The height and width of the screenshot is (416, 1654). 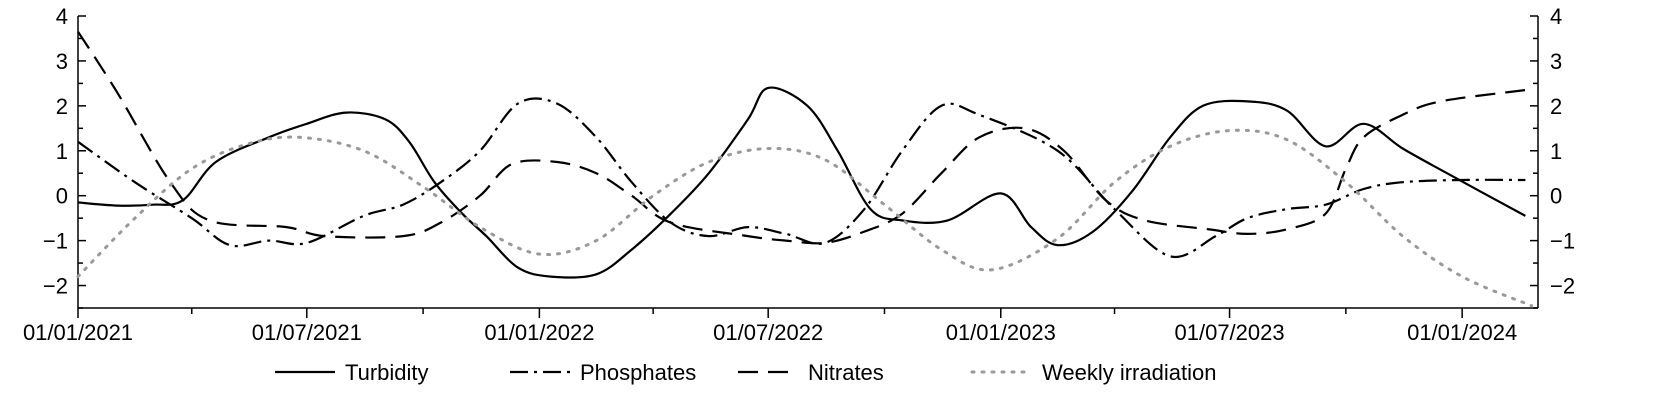 What do you see at coordinates (62, 106) in the screenshot?
I see `y-tick-label-left: 2` at bounding box center [62, 106].